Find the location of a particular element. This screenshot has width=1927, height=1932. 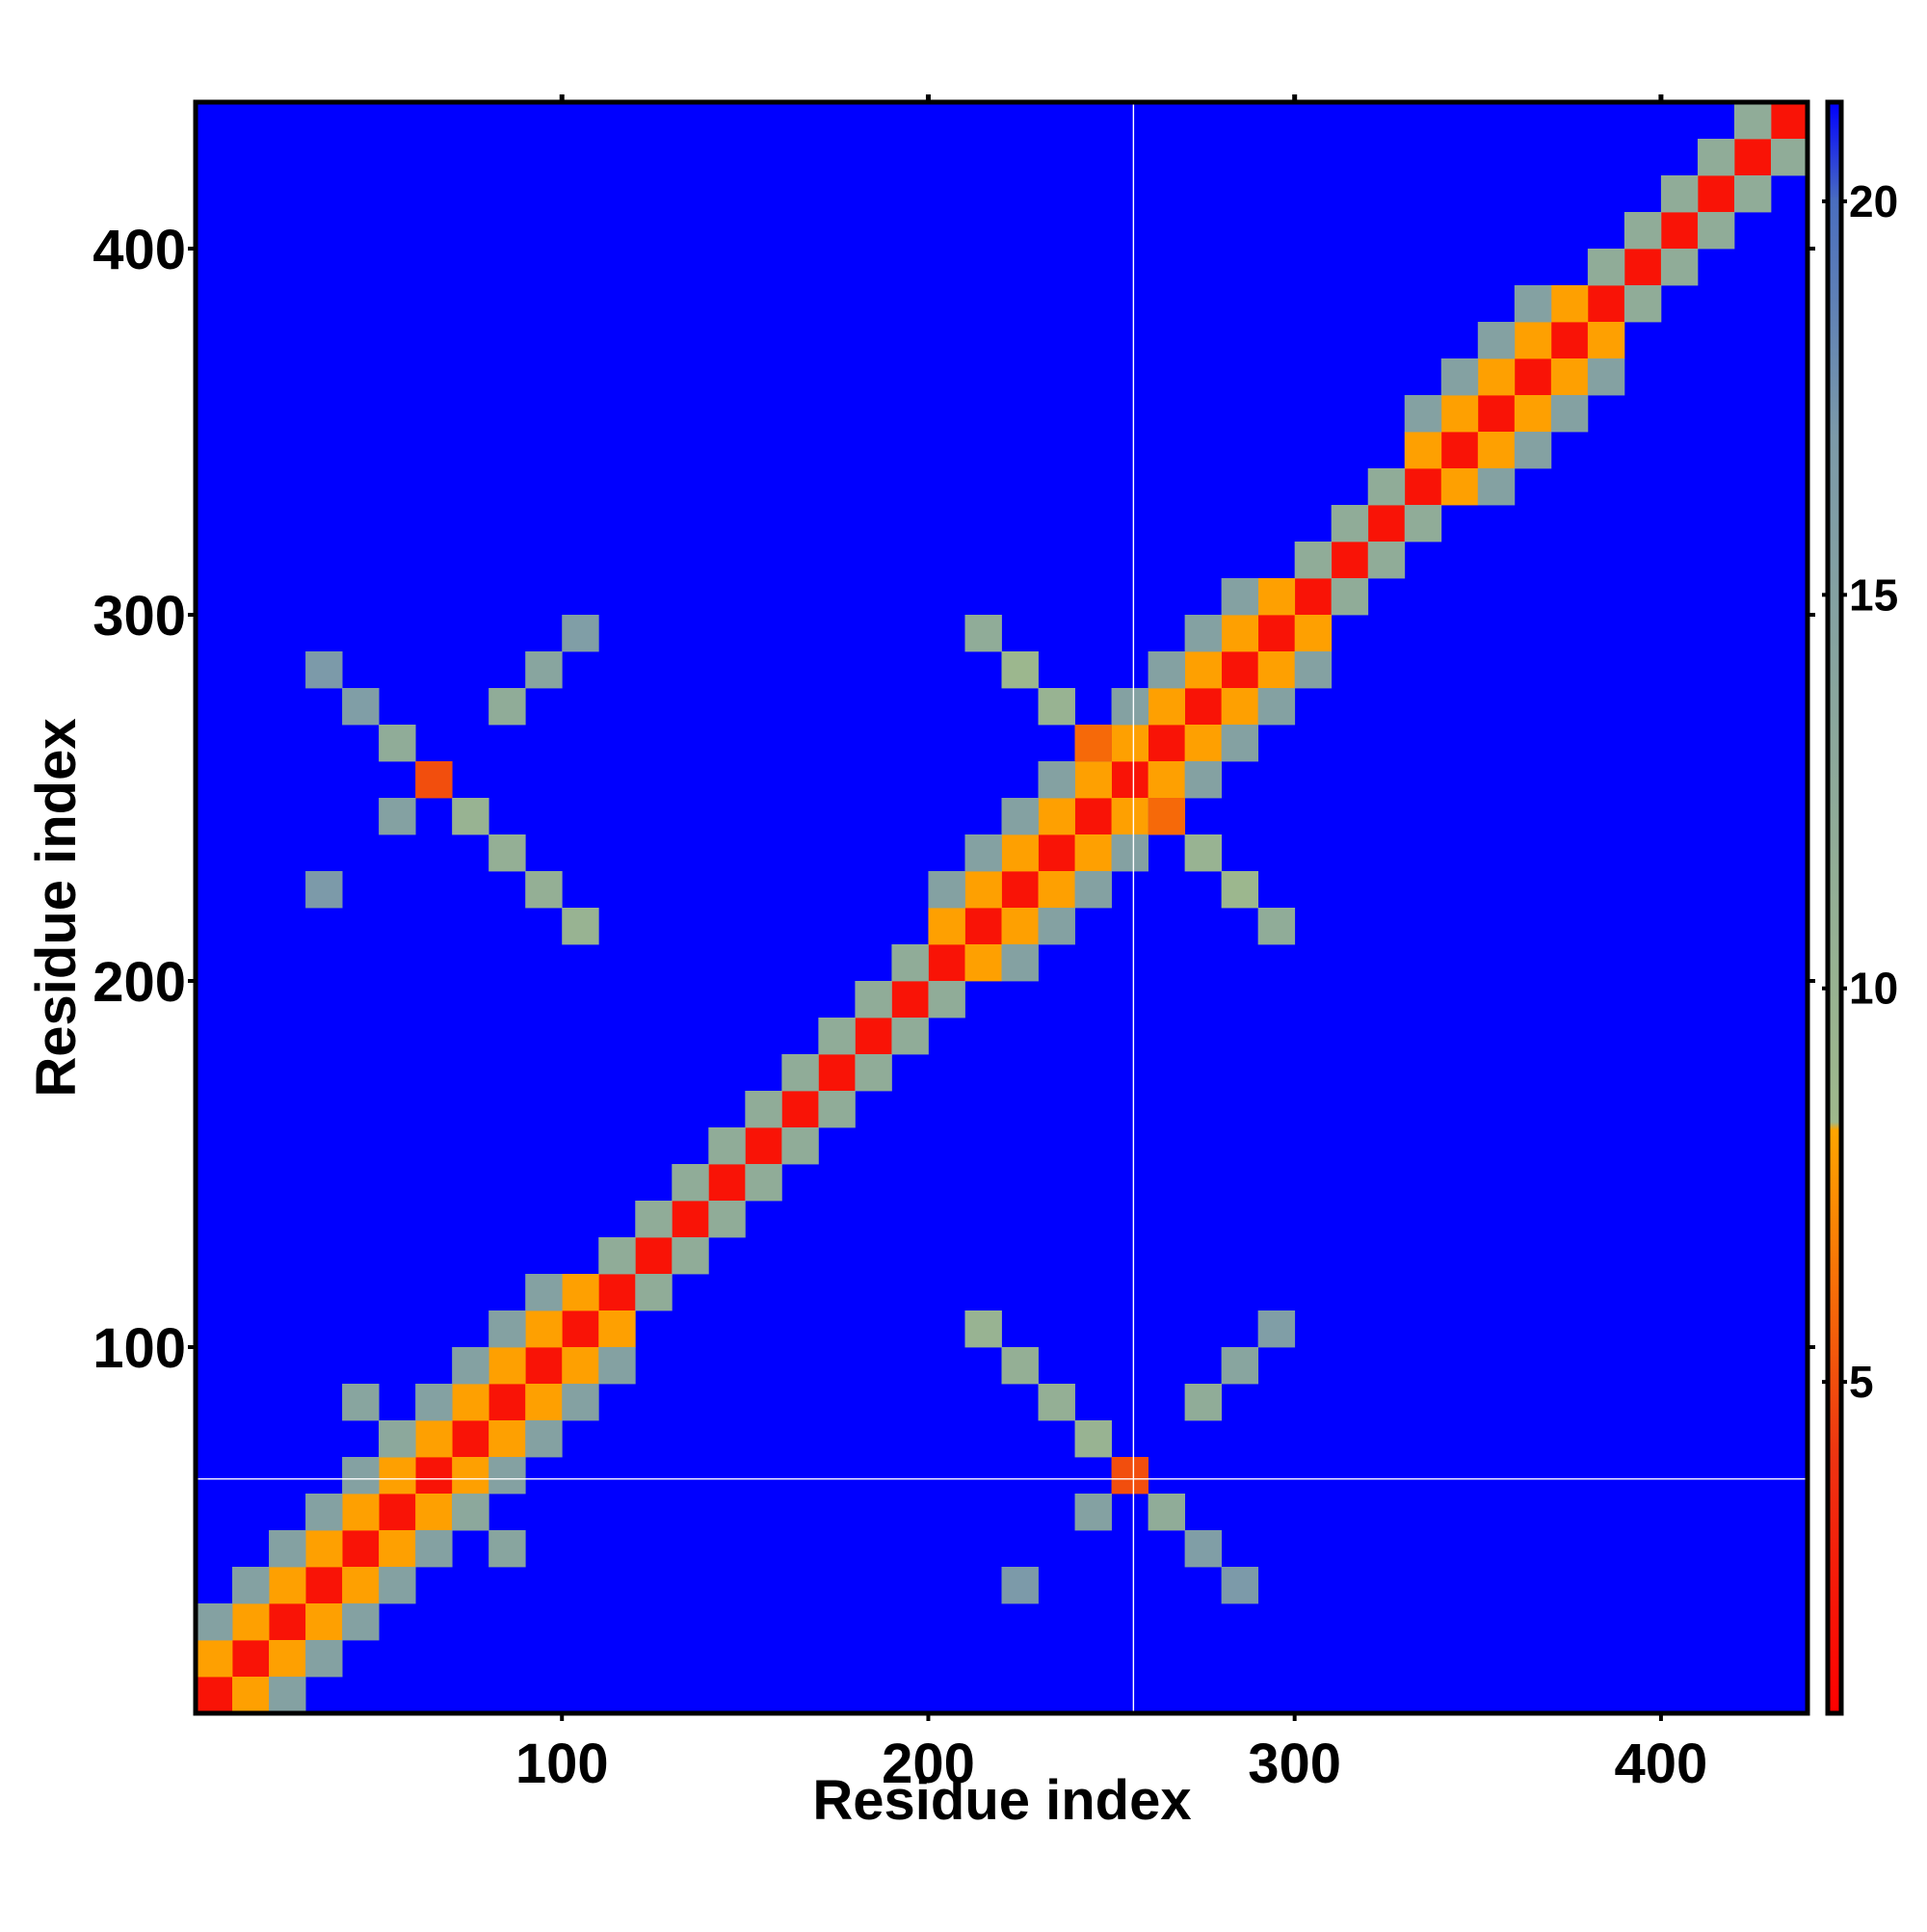

y-axis-title: Residue index is located at coordinates (56, 907).